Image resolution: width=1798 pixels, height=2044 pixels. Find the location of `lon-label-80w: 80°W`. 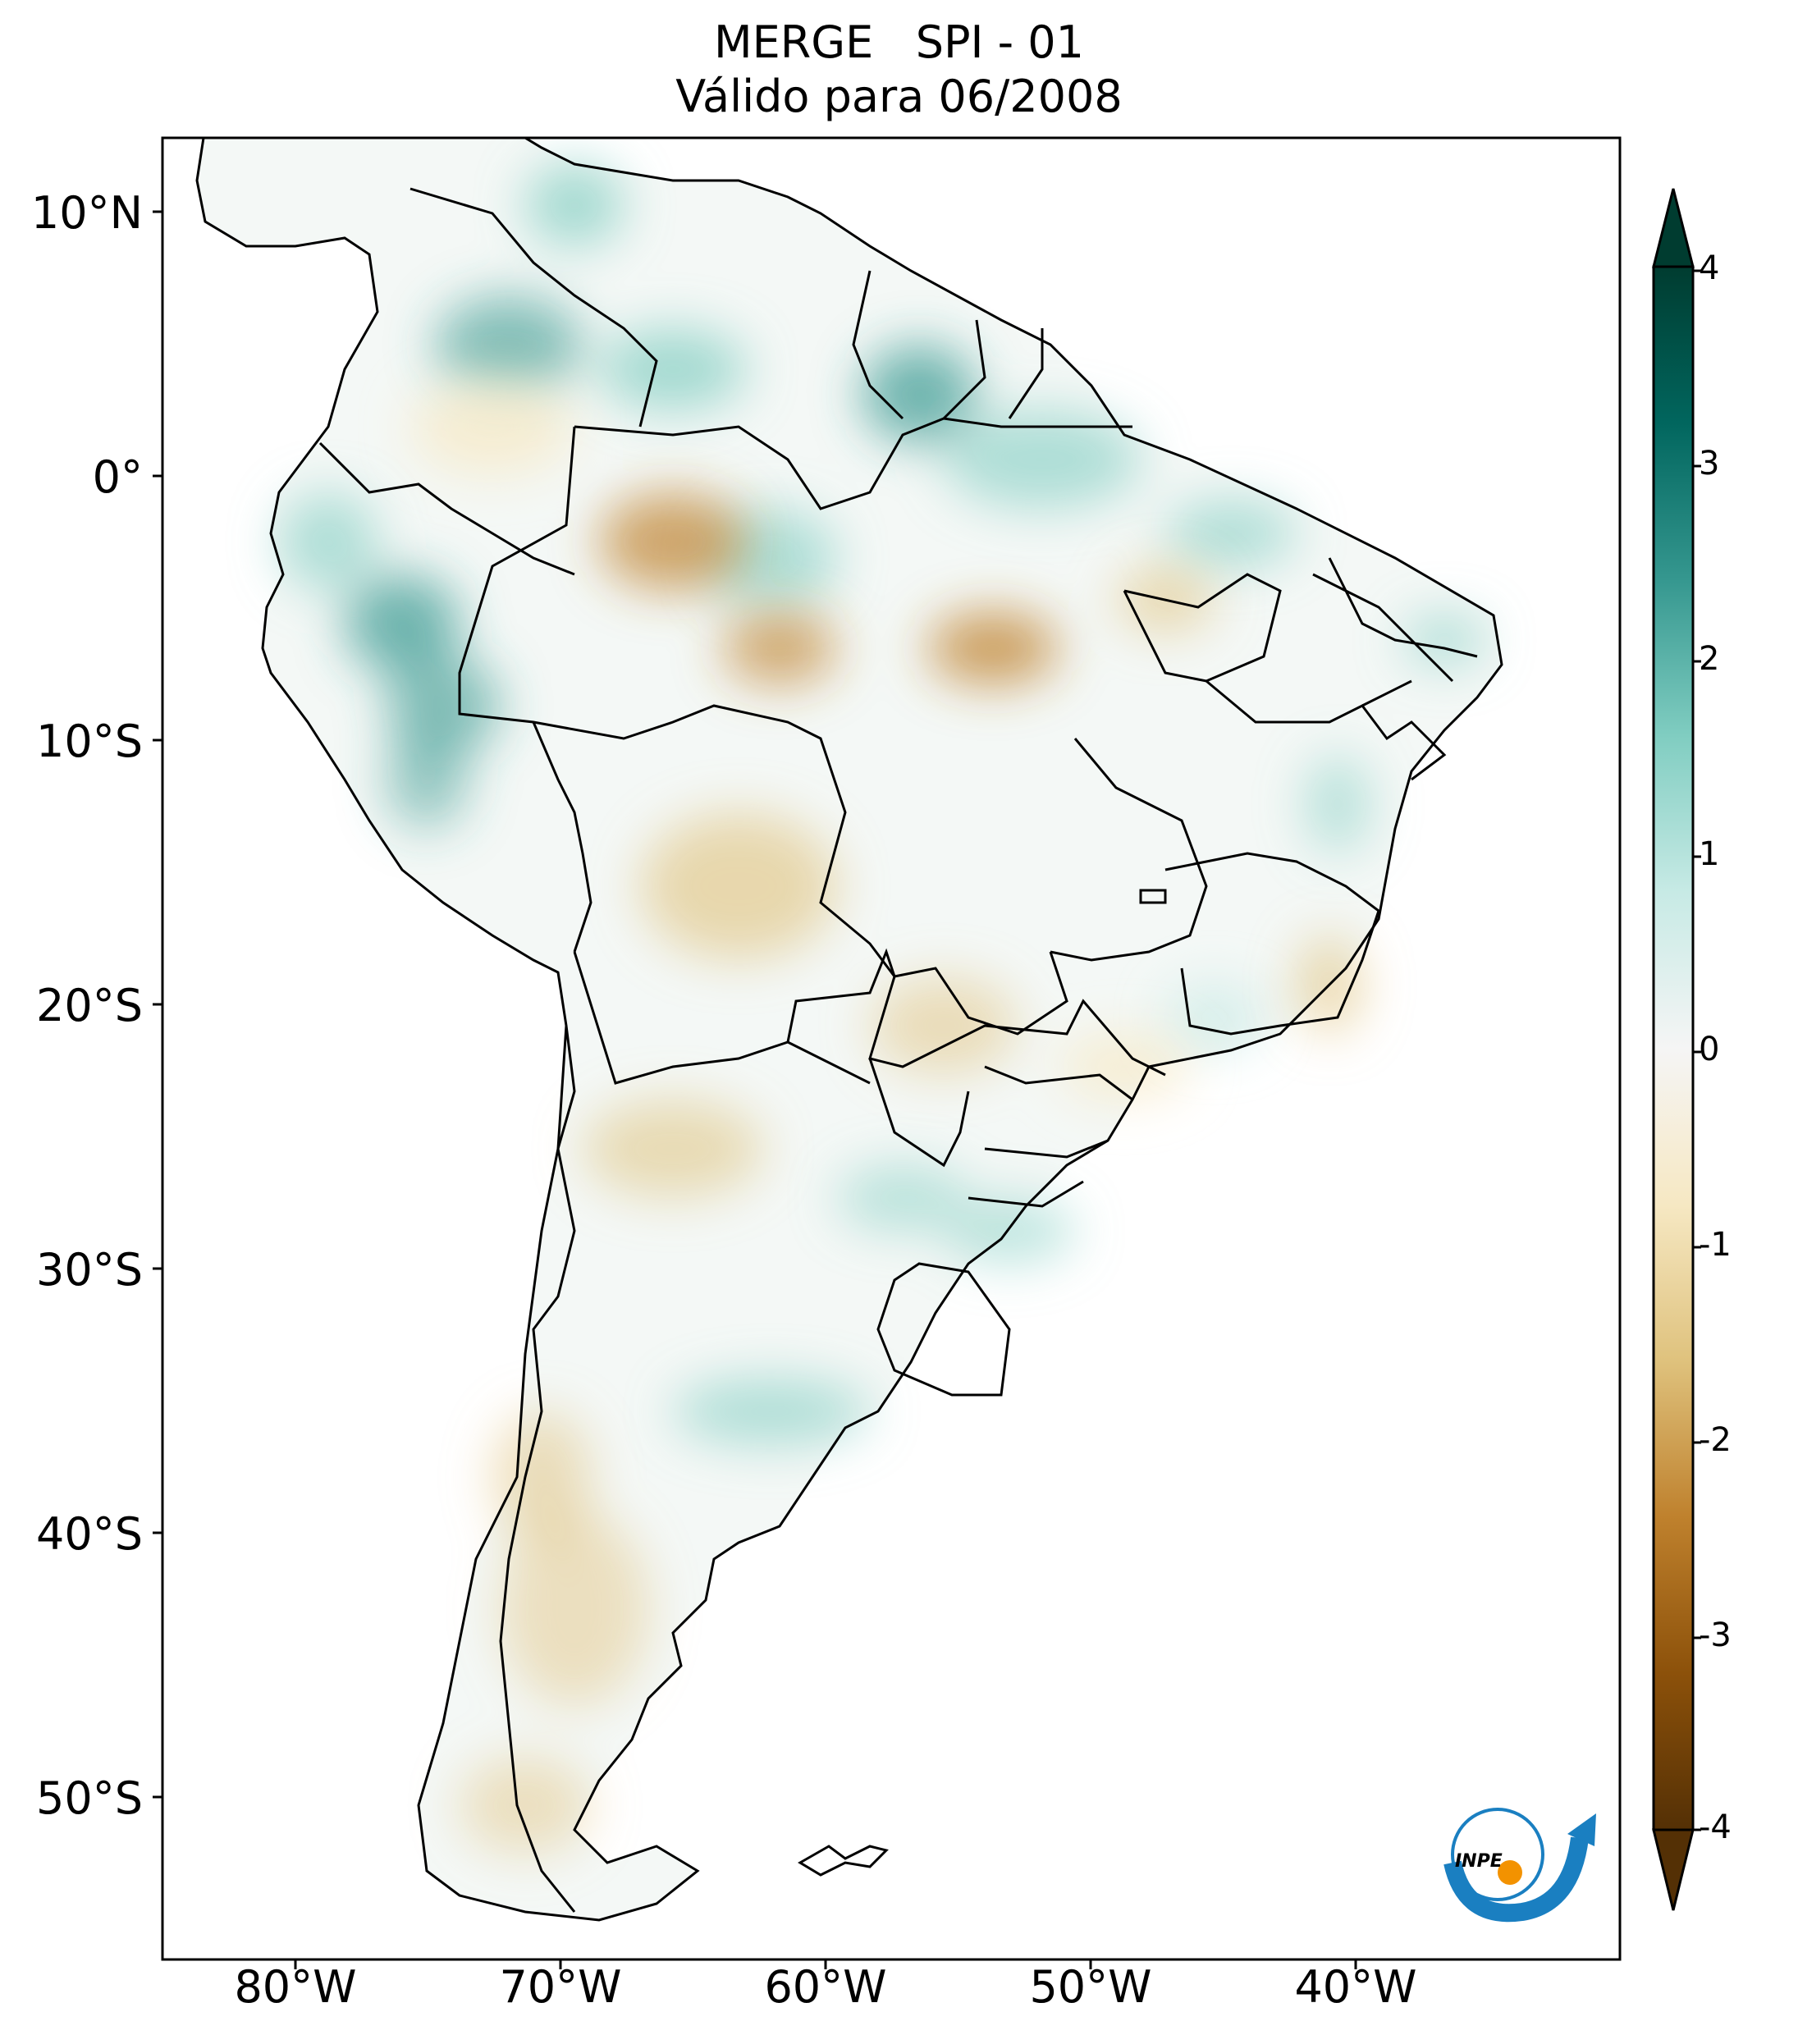

lon-label-80w: 80°W is located at coordinates (295, 1987).